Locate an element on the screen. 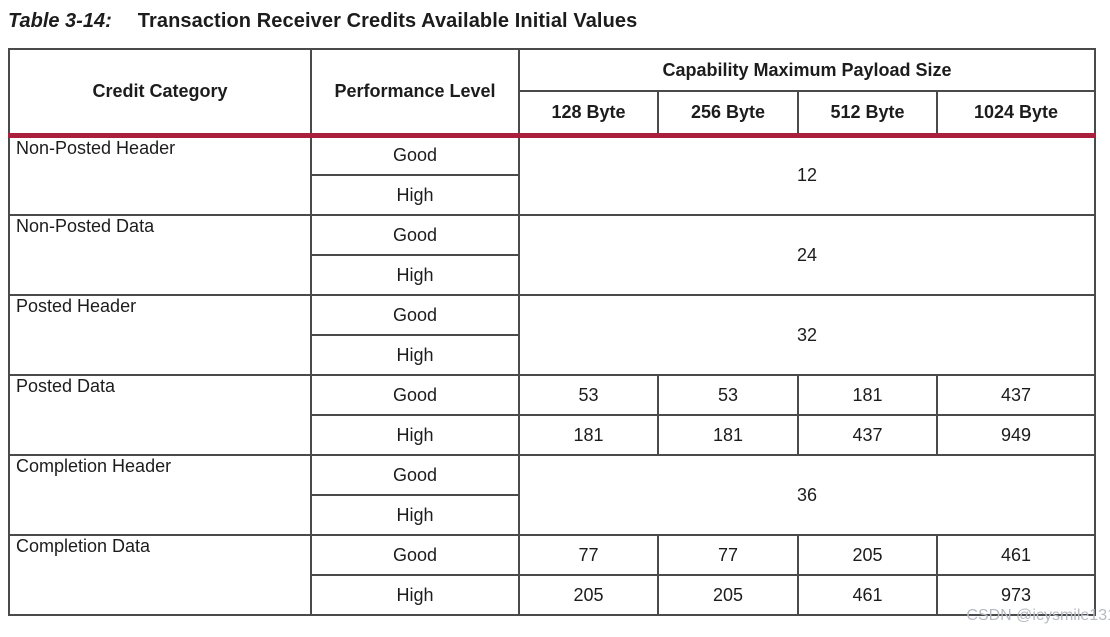 This screenshot has width=1110, height=637. table-row: Non-Posted Data Good 24 is located at coordinates (552, 255).